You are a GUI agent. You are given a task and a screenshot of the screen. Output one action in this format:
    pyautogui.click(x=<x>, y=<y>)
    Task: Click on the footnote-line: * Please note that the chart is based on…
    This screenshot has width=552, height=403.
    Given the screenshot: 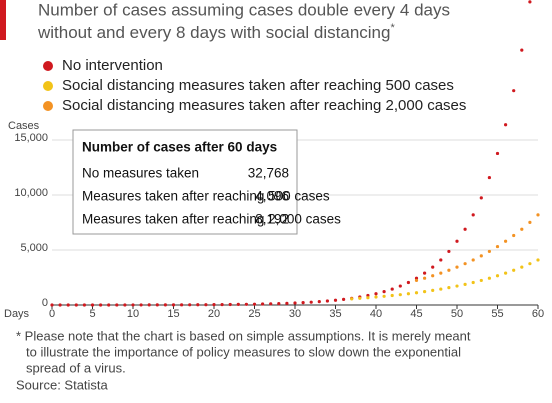 What is the action you would take?
    pyautogui.click(x=243, y=335)
    